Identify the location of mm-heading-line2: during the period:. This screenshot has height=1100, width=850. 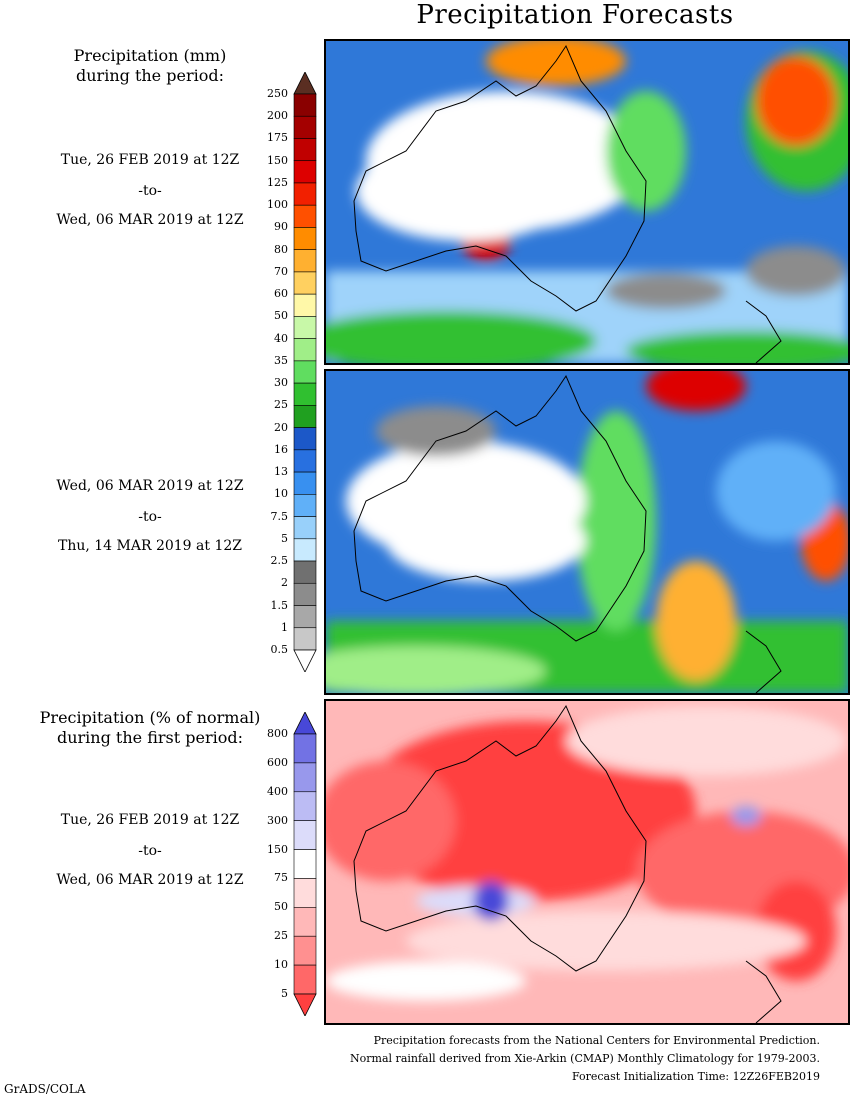
(150, 75).